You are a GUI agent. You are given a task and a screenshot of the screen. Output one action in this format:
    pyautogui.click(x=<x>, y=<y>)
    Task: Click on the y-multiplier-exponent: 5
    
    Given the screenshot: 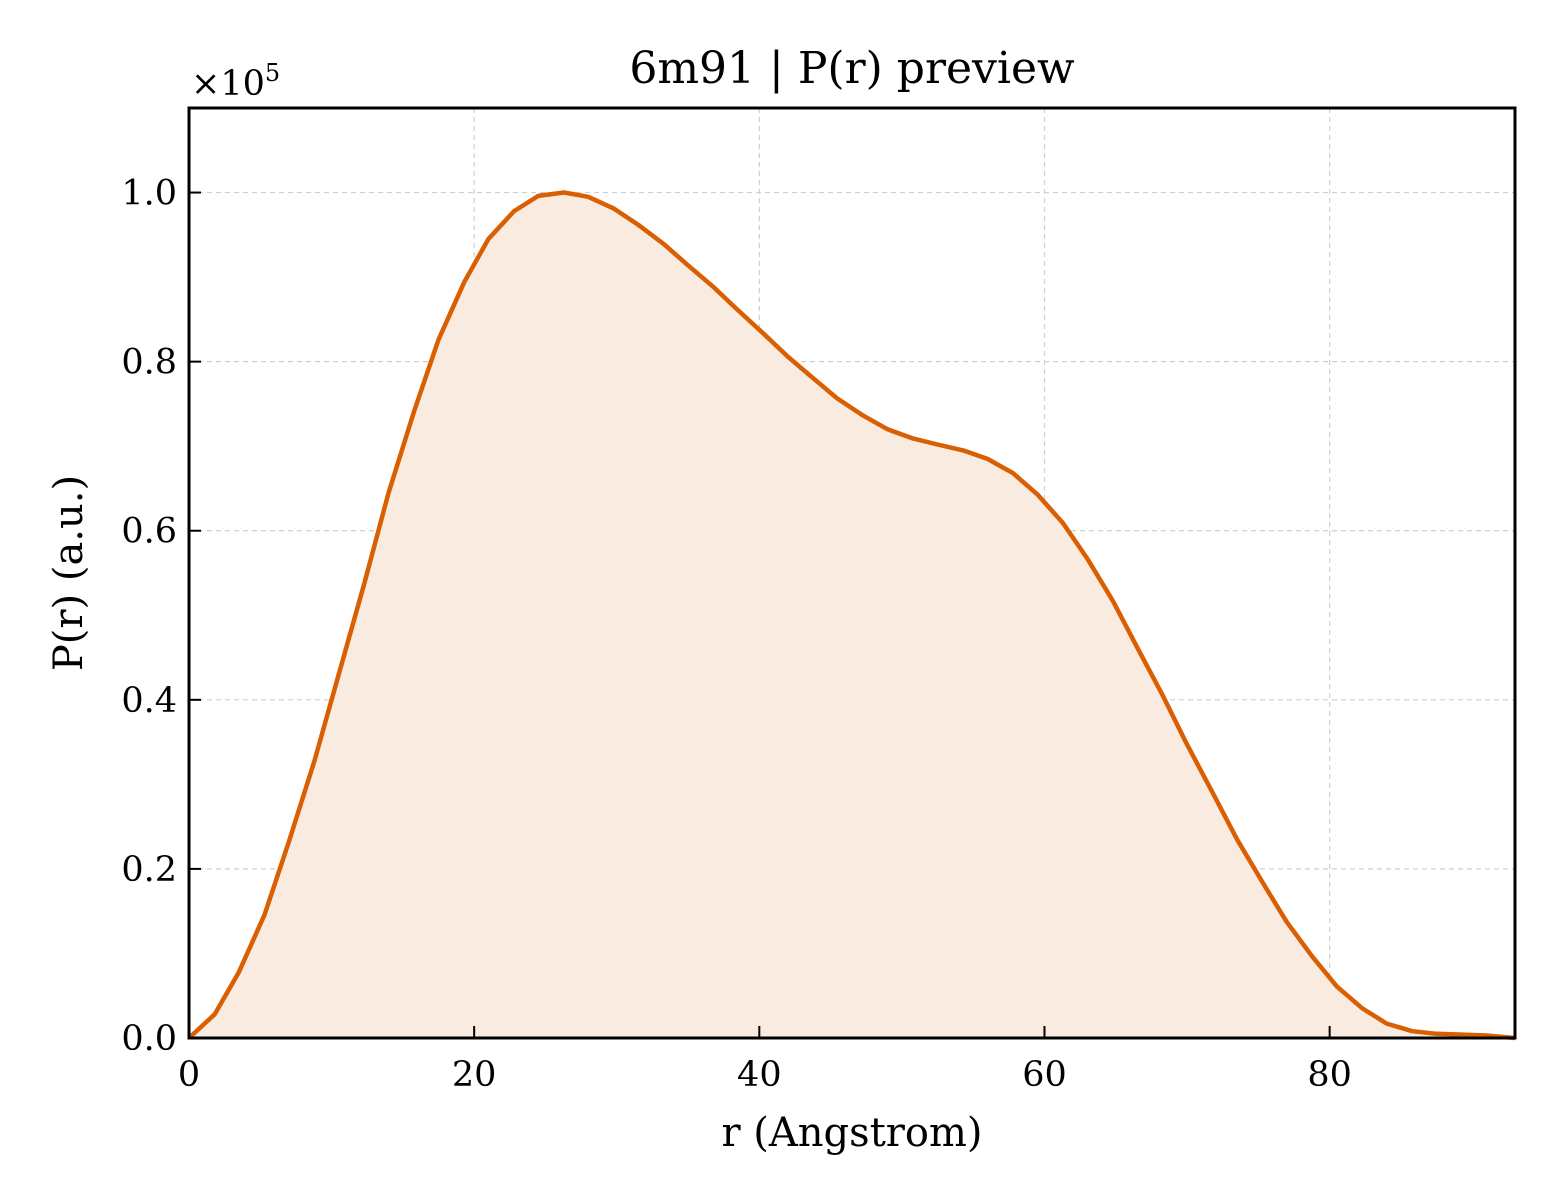 What is the action you would take?
    pyautogui.click(x=272, y=73)
    